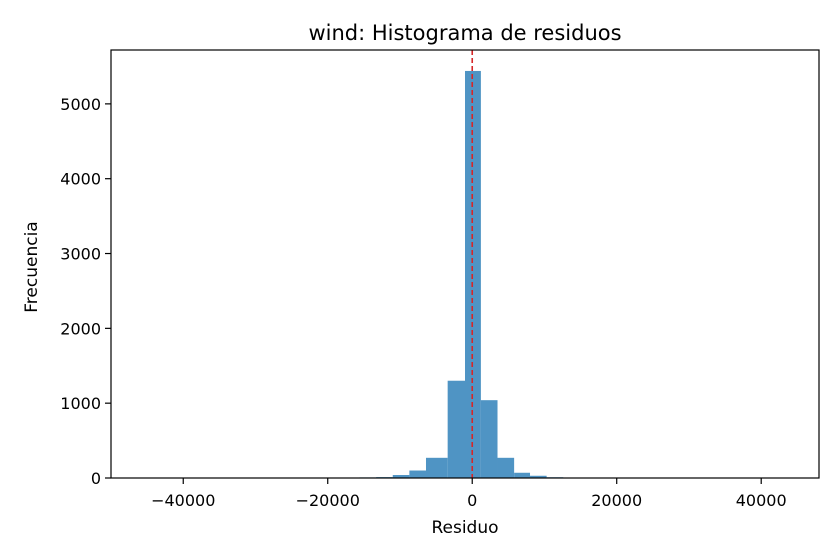 This screenshot has height=560, width=840. I want to click on y-axis-ticks: 0 1000 2000 3000 4000 5000, so click(85, 291).